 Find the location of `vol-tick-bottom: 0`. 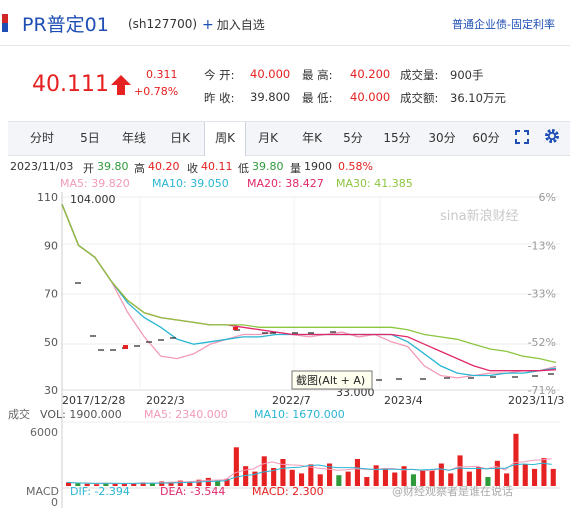

vol-tick-bottom: 0 is located at coordinates (54, 502).